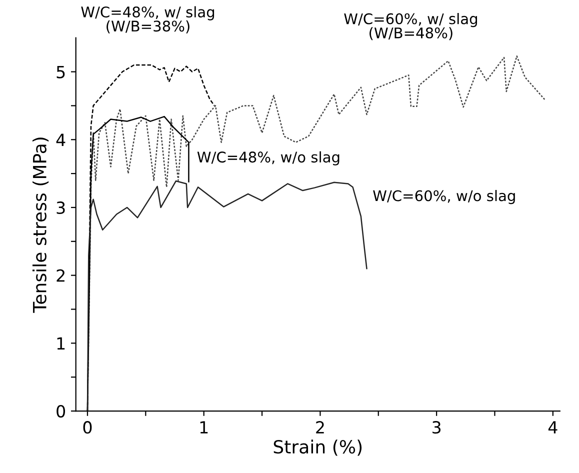 The width and height of the screenshot is (579, 473). I want to click on y-tick-label: 0, so click(61, 411).